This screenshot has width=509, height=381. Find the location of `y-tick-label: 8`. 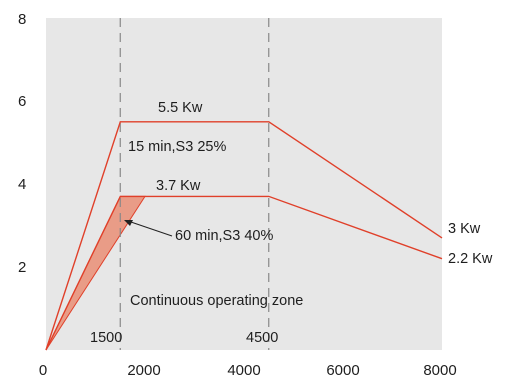

y-tick-label: 8 is located at coordinates (22, 19).